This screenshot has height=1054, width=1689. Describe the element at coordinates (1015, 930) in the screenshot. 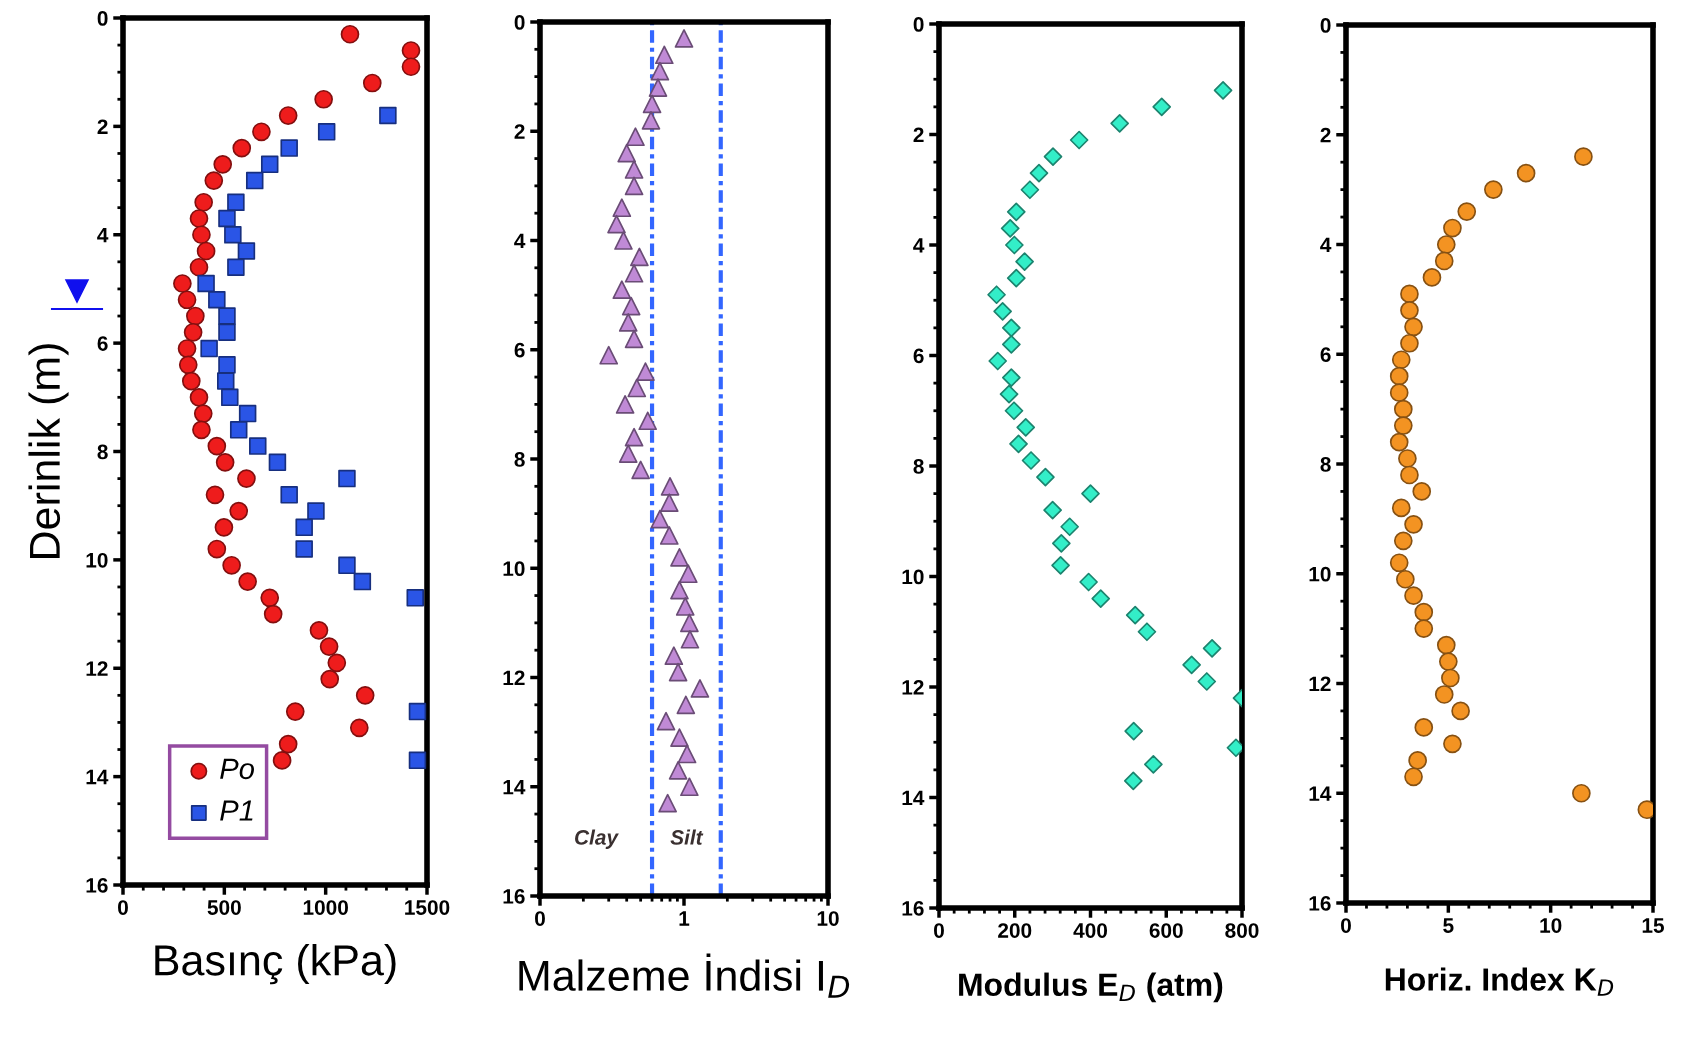

I see `x-tick-label: 200` at that location.